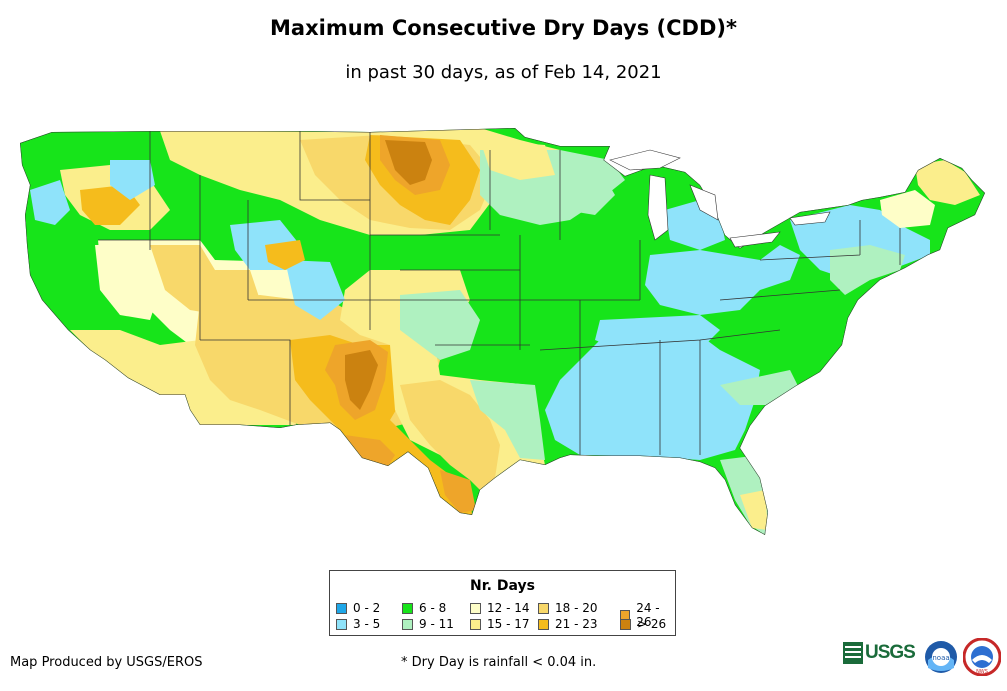  What do you see at coordinates (440, 325) in the screenshot?
I see `region-9-11-plains` at bounding box center [440, 325].